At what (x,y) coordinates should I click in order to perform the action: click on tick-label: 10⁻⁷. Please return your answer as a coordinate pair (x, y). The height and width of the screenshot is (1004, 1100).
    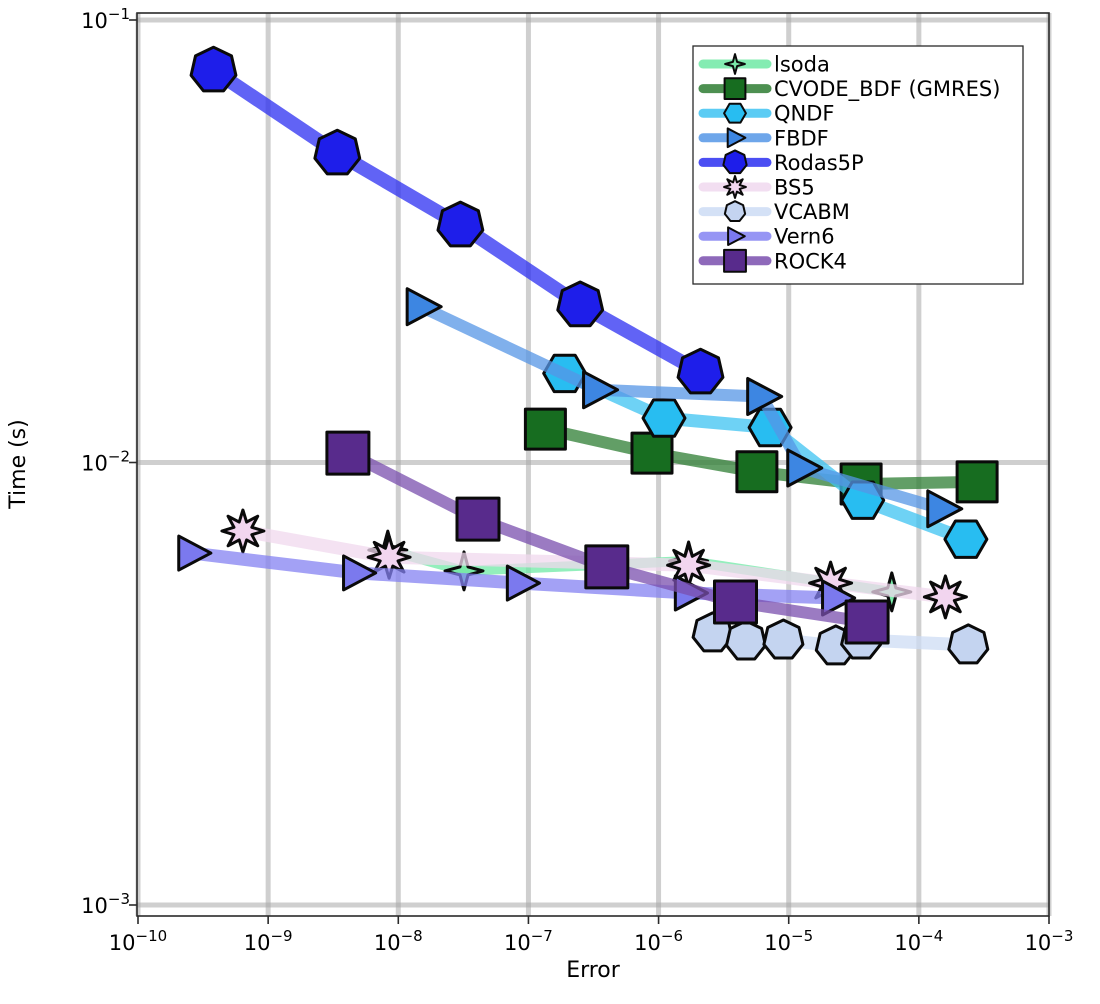
    Looking at the image, I should click on (528, 941).